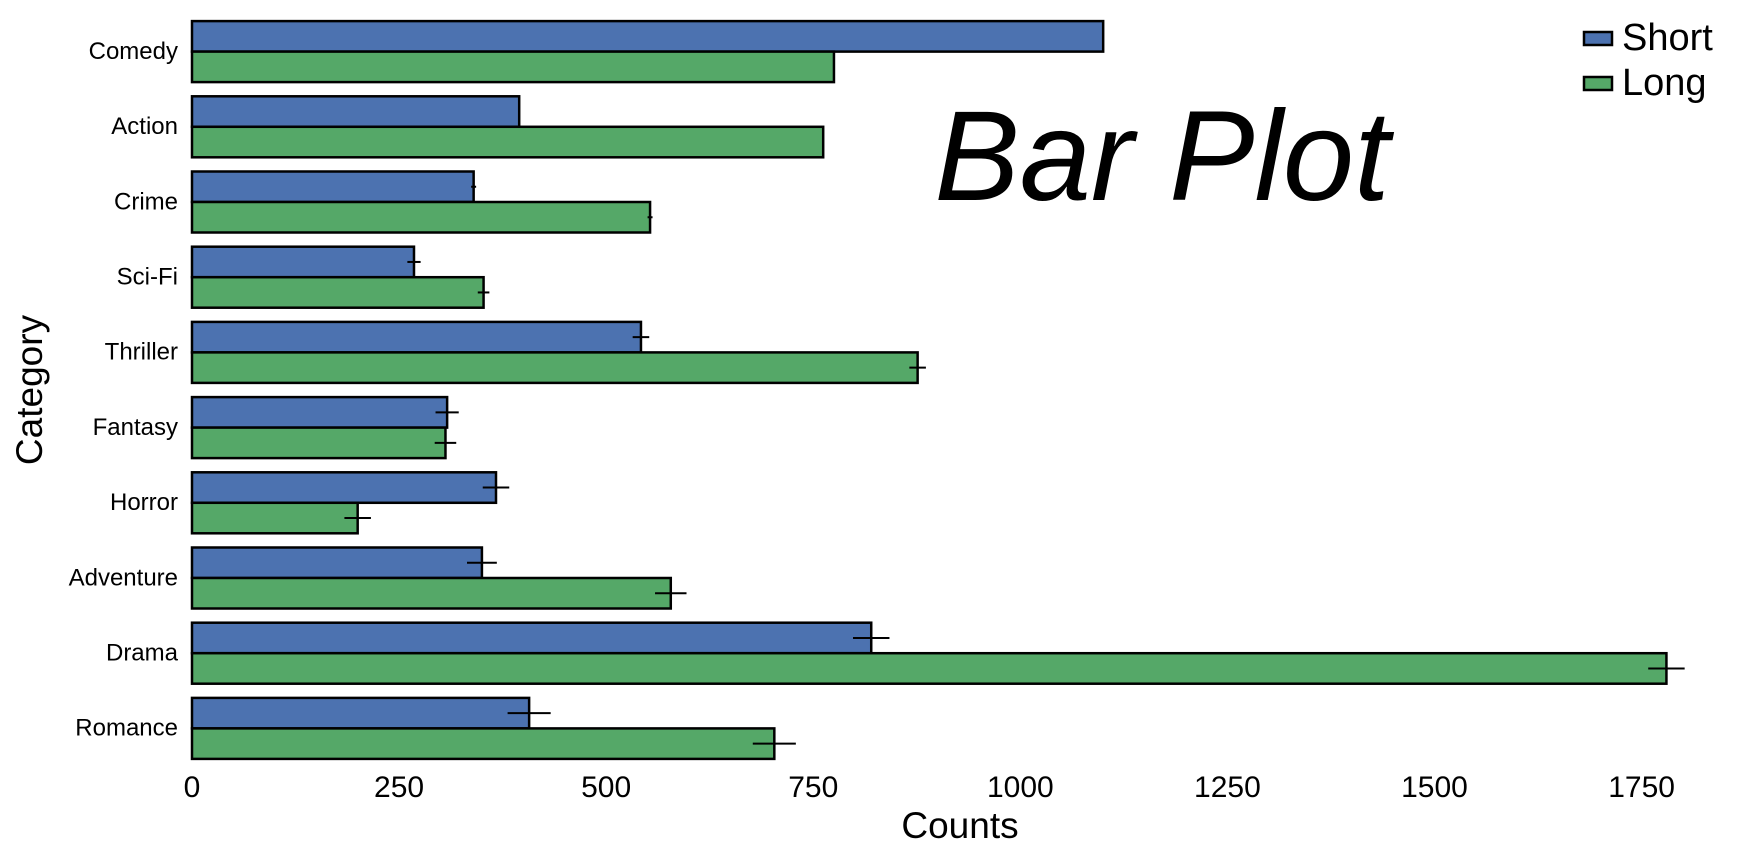  Describe the element at coordinates (332, 187) in the screenshot. I see `bar-short-crime` at that location.